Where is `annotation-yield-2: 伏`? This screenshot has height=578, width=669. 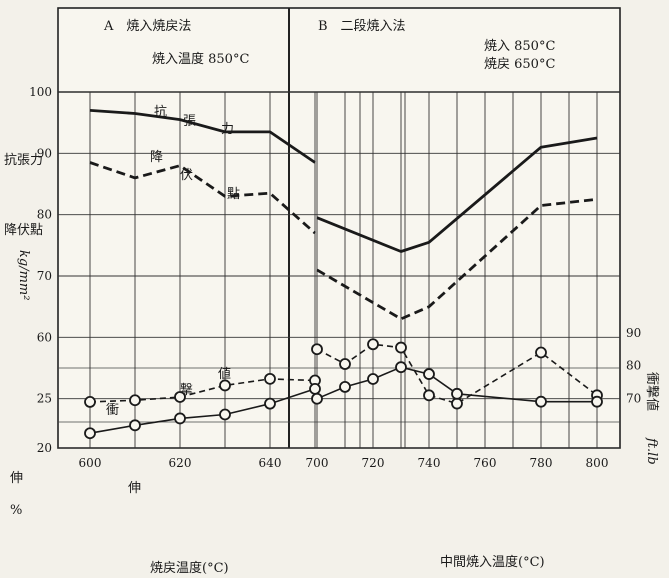
annotation-yield-2: 伏 is located at coordinates (186, 175).